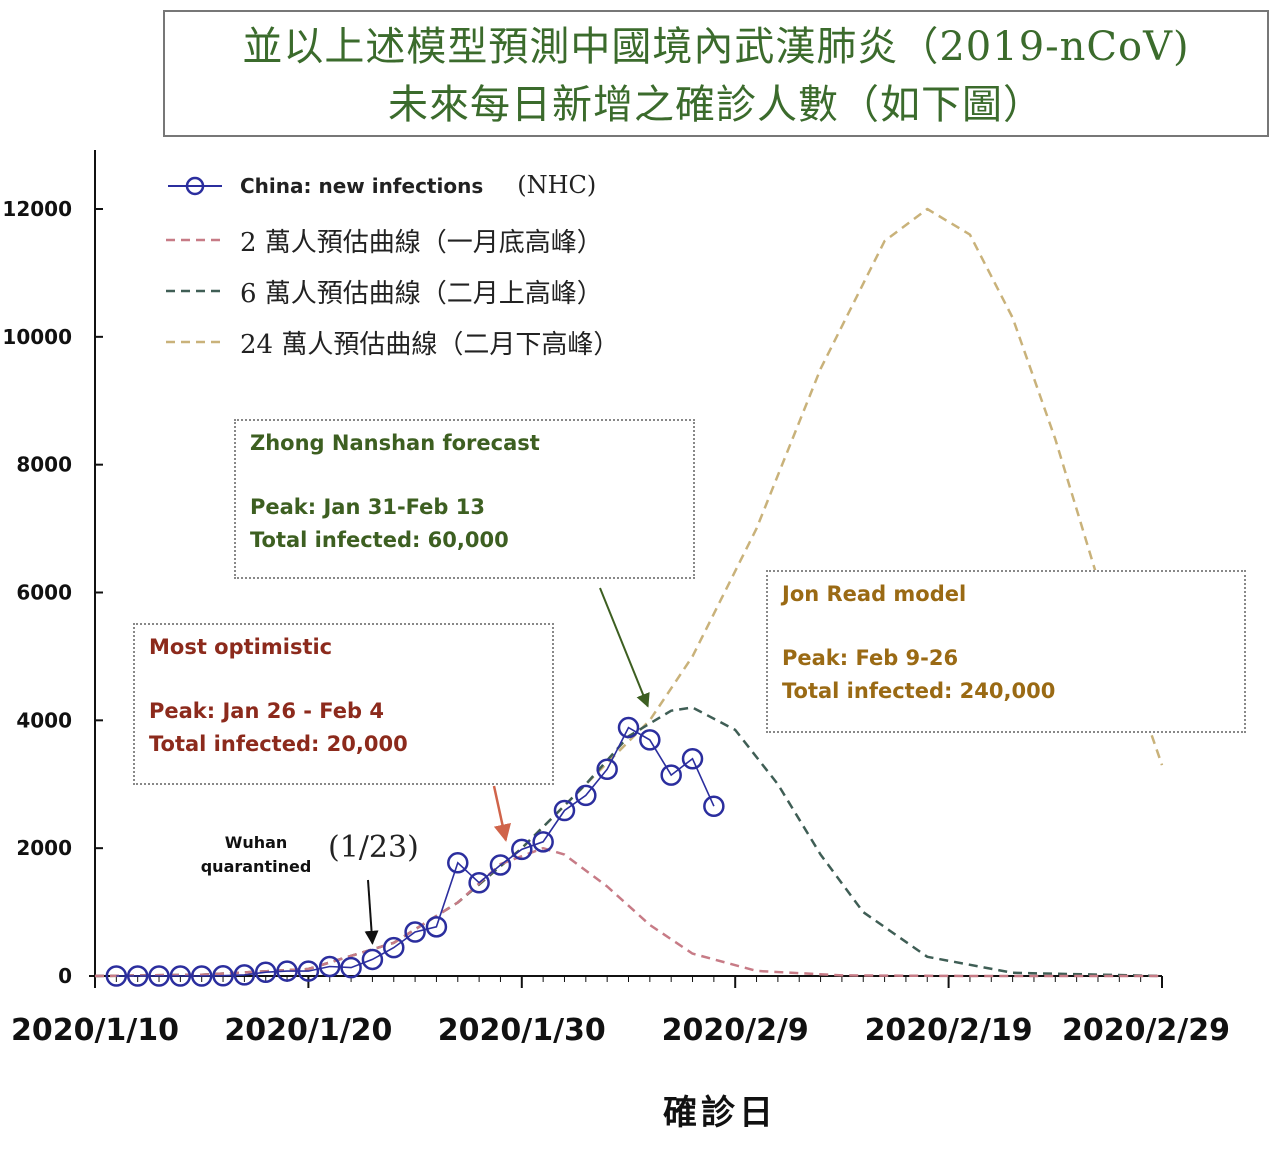 The height and width of the screenshot is (1154, 1280). What do you see at coordinates (241, 647) in the screenshot?
I see `annotation-opt-title: Most optimistic` at bounding box center [241, 647].